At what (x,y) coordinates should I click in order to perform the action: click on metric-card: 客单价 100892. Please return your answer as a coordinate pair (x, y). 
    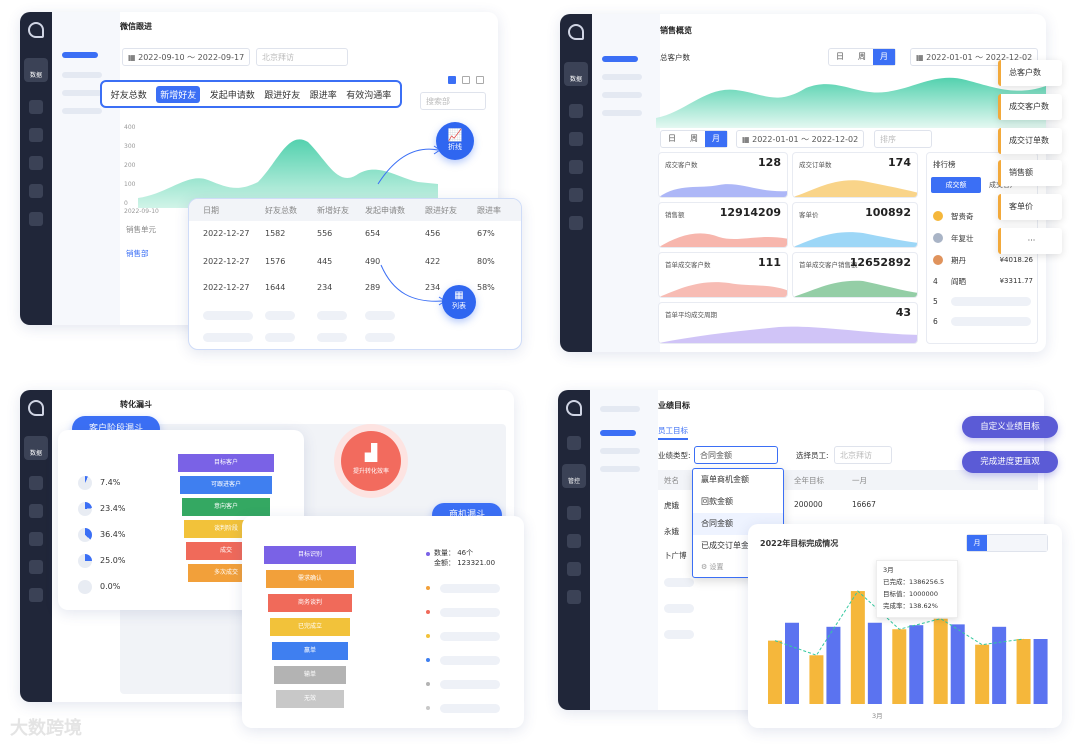
    Looking at the image, I should click on (855, 225).